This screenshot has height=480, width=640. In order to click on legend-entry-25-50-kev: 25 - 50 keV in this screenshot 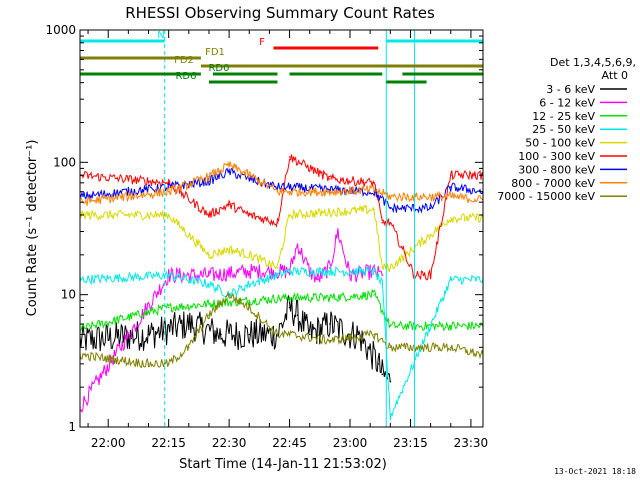, I will do `click(563, 129)`.